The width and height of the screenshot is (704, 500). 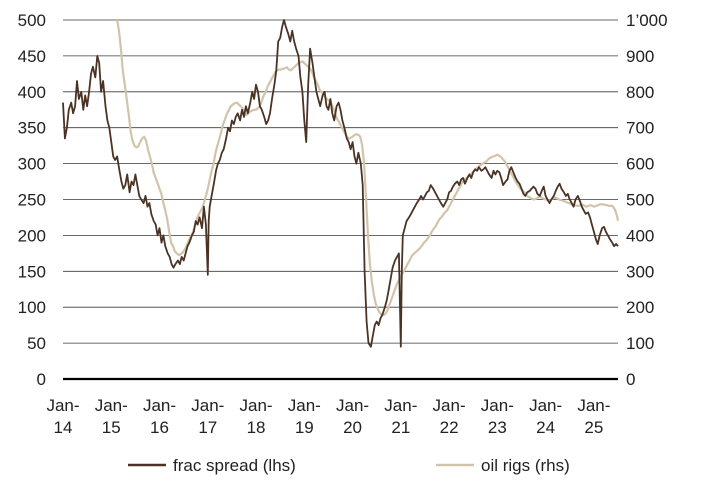 What do you see at coordinates (640, 56) in the screenshot?
I see `y-right-tick-label: 900` at bounding box center [640, 56].